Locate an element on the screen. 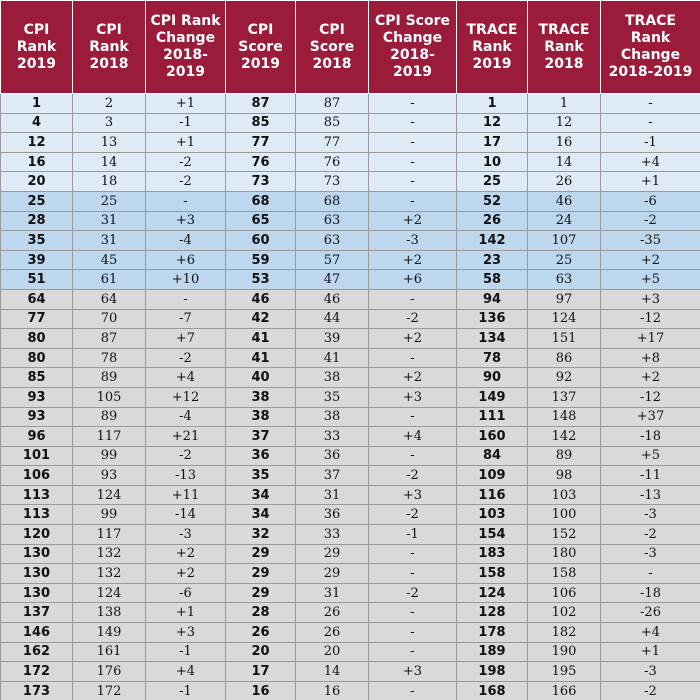 The height and width of the screenshot is (700, 700). table-row: 101 99 -2 36 36-84 89 +5 is located at coordinates (350, 456).